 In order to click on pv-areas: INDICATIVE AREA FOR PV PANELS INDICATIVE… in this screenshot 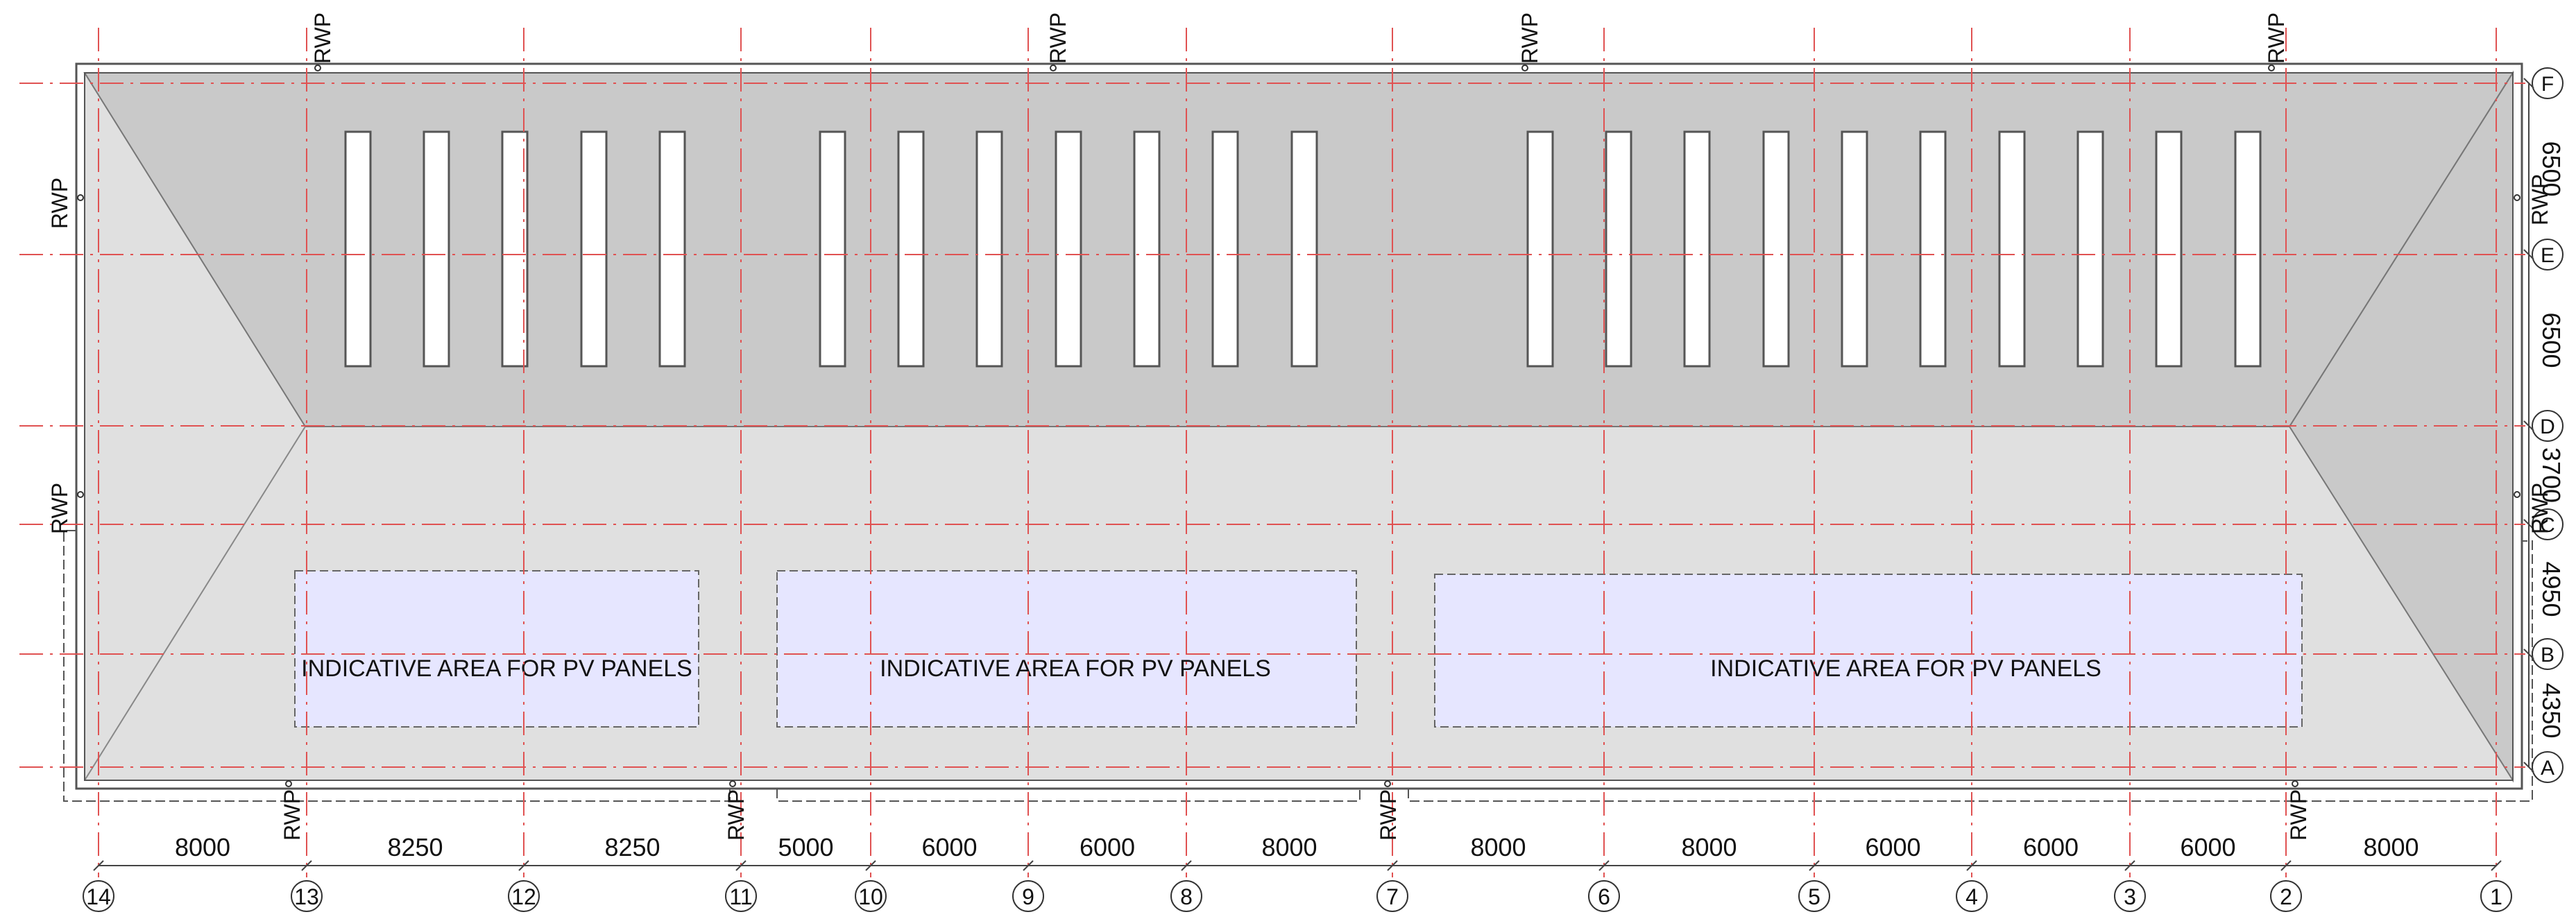, I will do `click(1298, 649)`.